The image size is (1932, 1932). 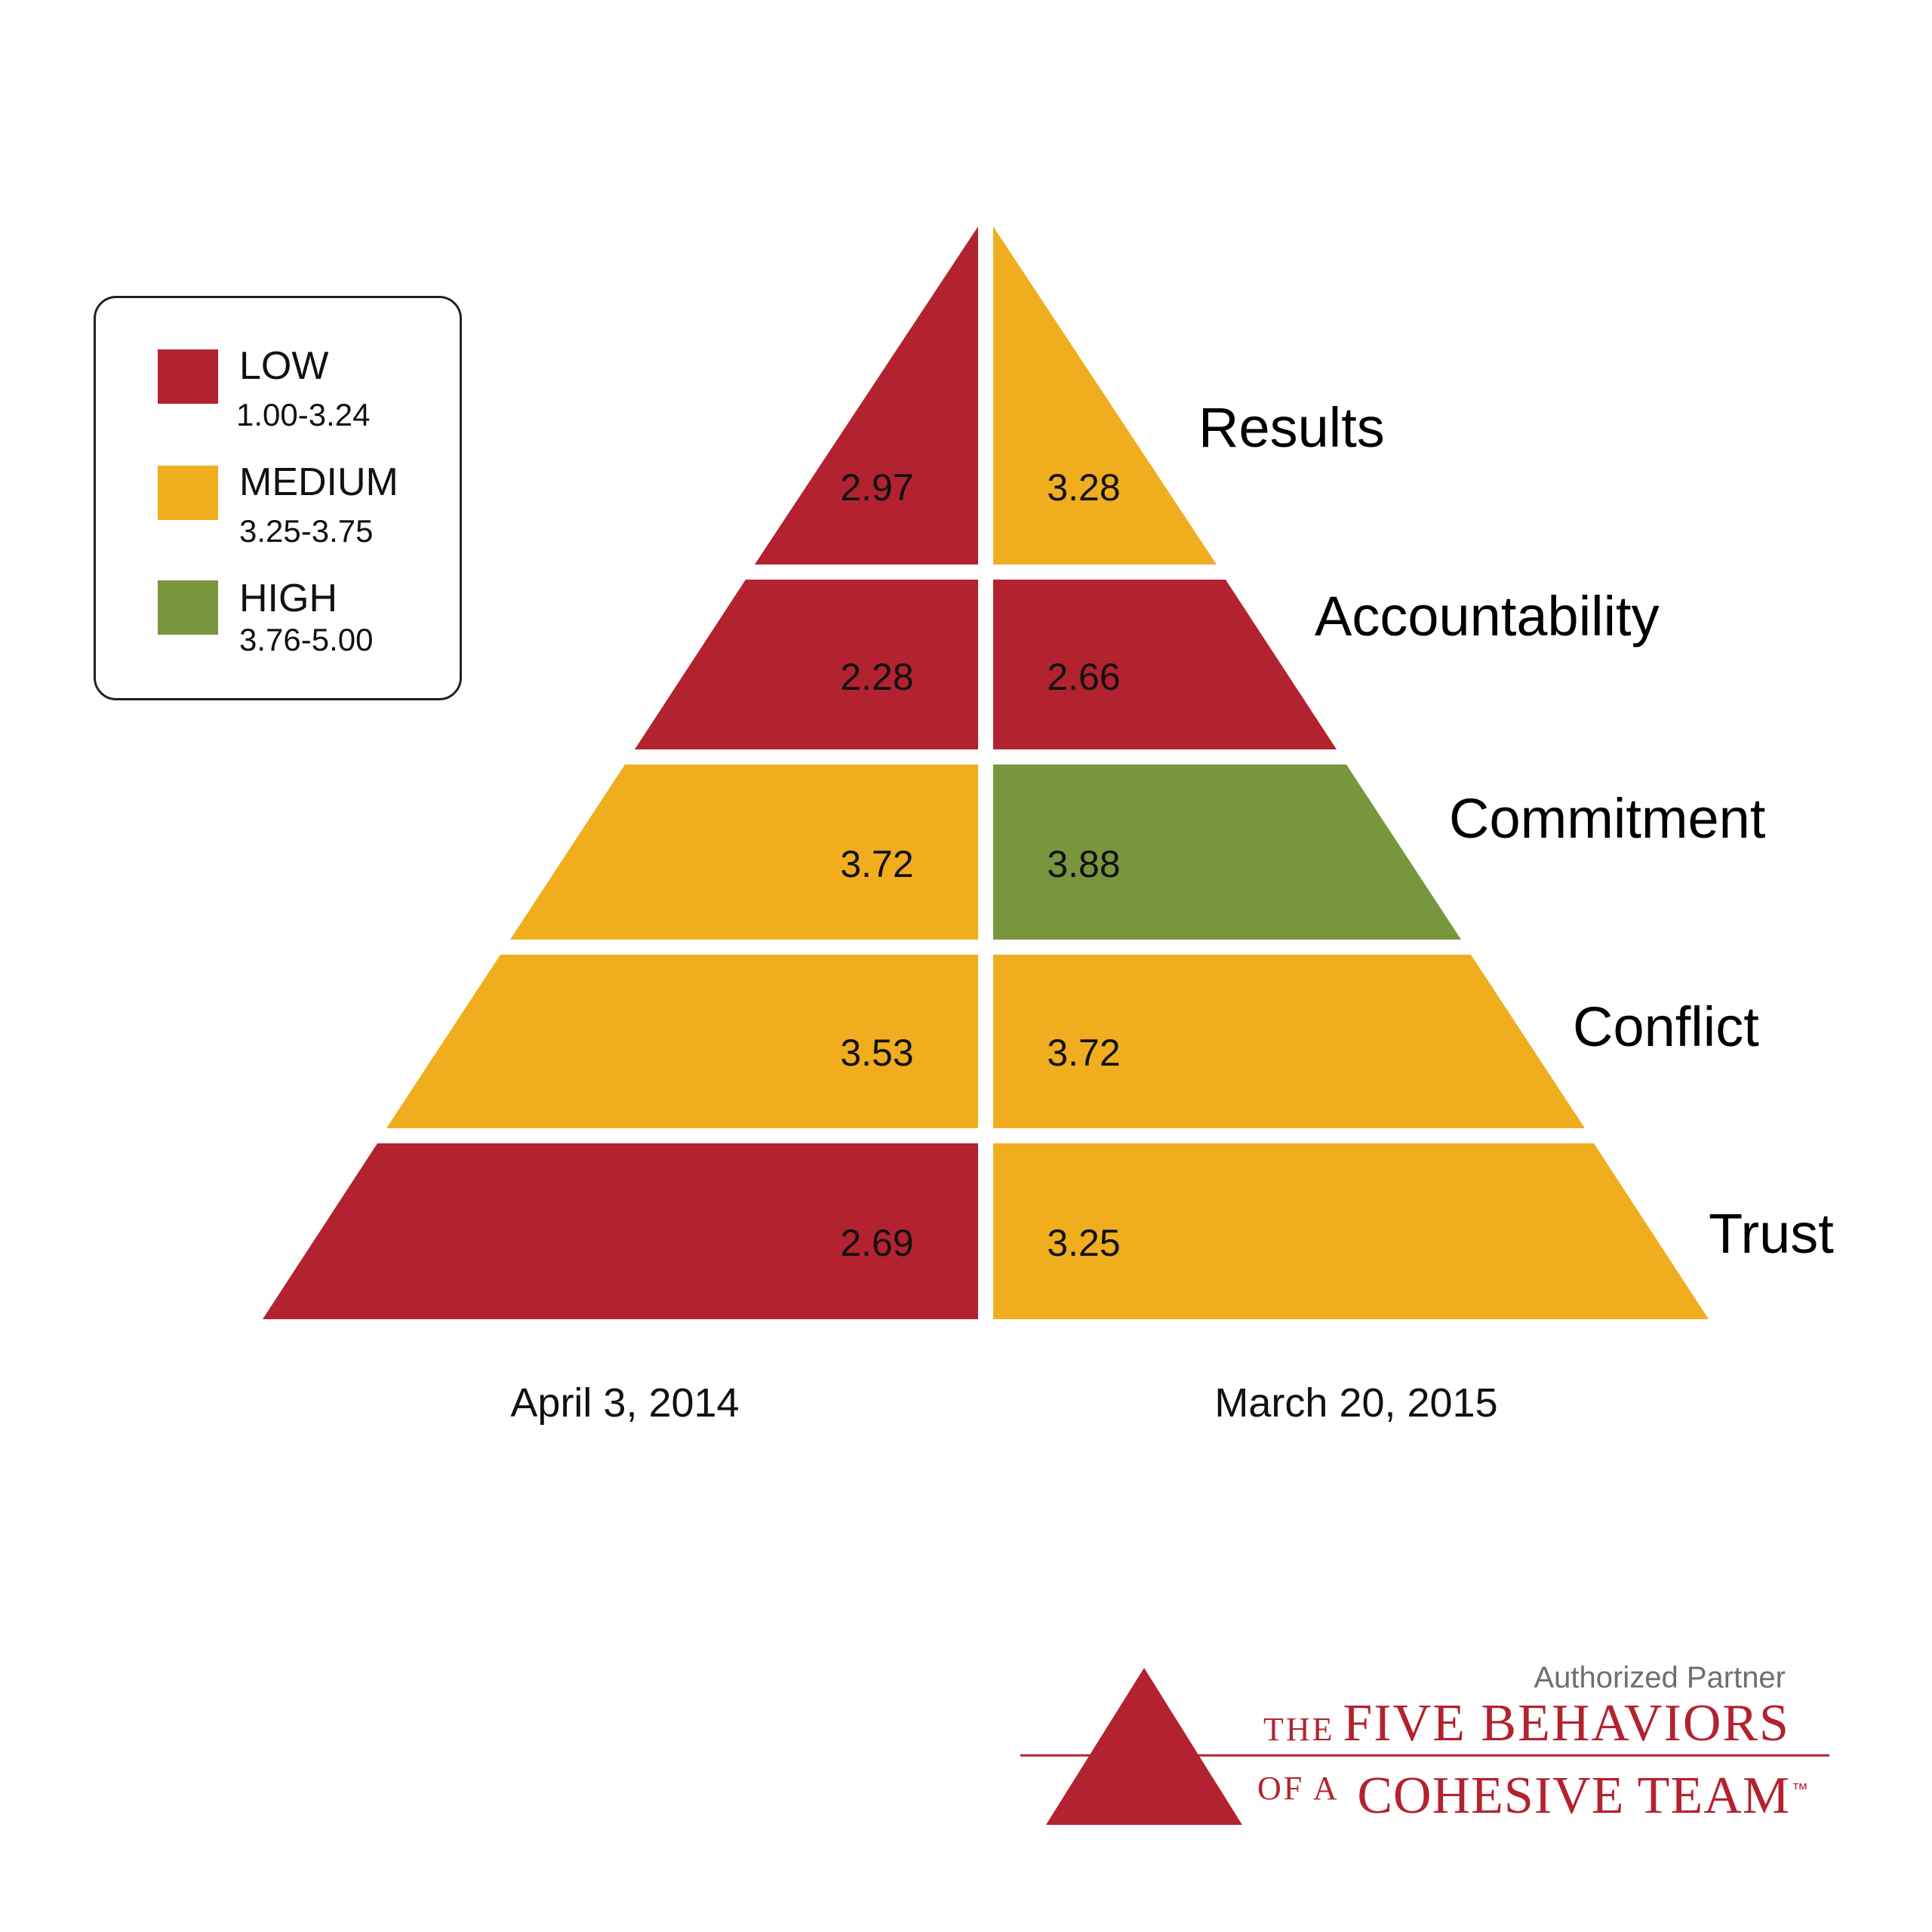 What do you see at coordinates (188, 607) in the screenshot?
I see `legend-swatch-high` at bounding box center [188, 607].